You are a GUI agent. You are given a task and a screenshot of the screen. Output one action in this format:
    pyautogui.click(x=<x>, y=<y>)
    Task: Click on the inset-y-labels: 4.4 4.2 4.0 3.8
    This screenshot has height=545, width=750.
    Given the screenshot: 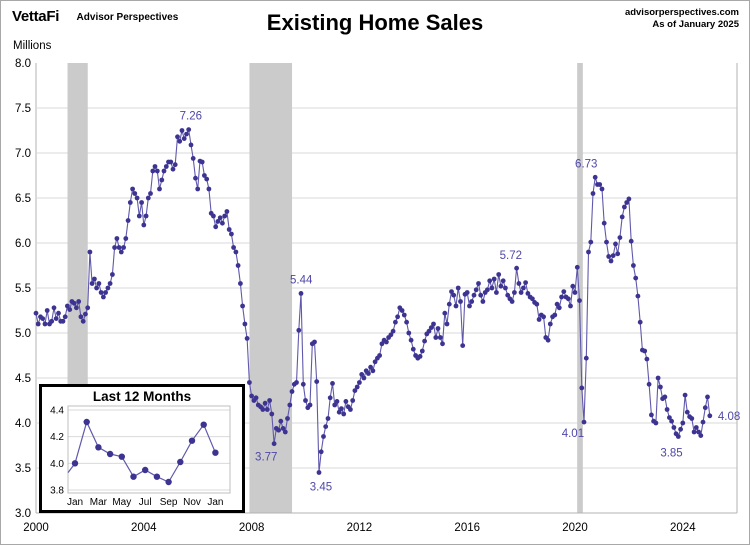 What is the action you would take?
    pyautogui.click(x=57, y=451)
    